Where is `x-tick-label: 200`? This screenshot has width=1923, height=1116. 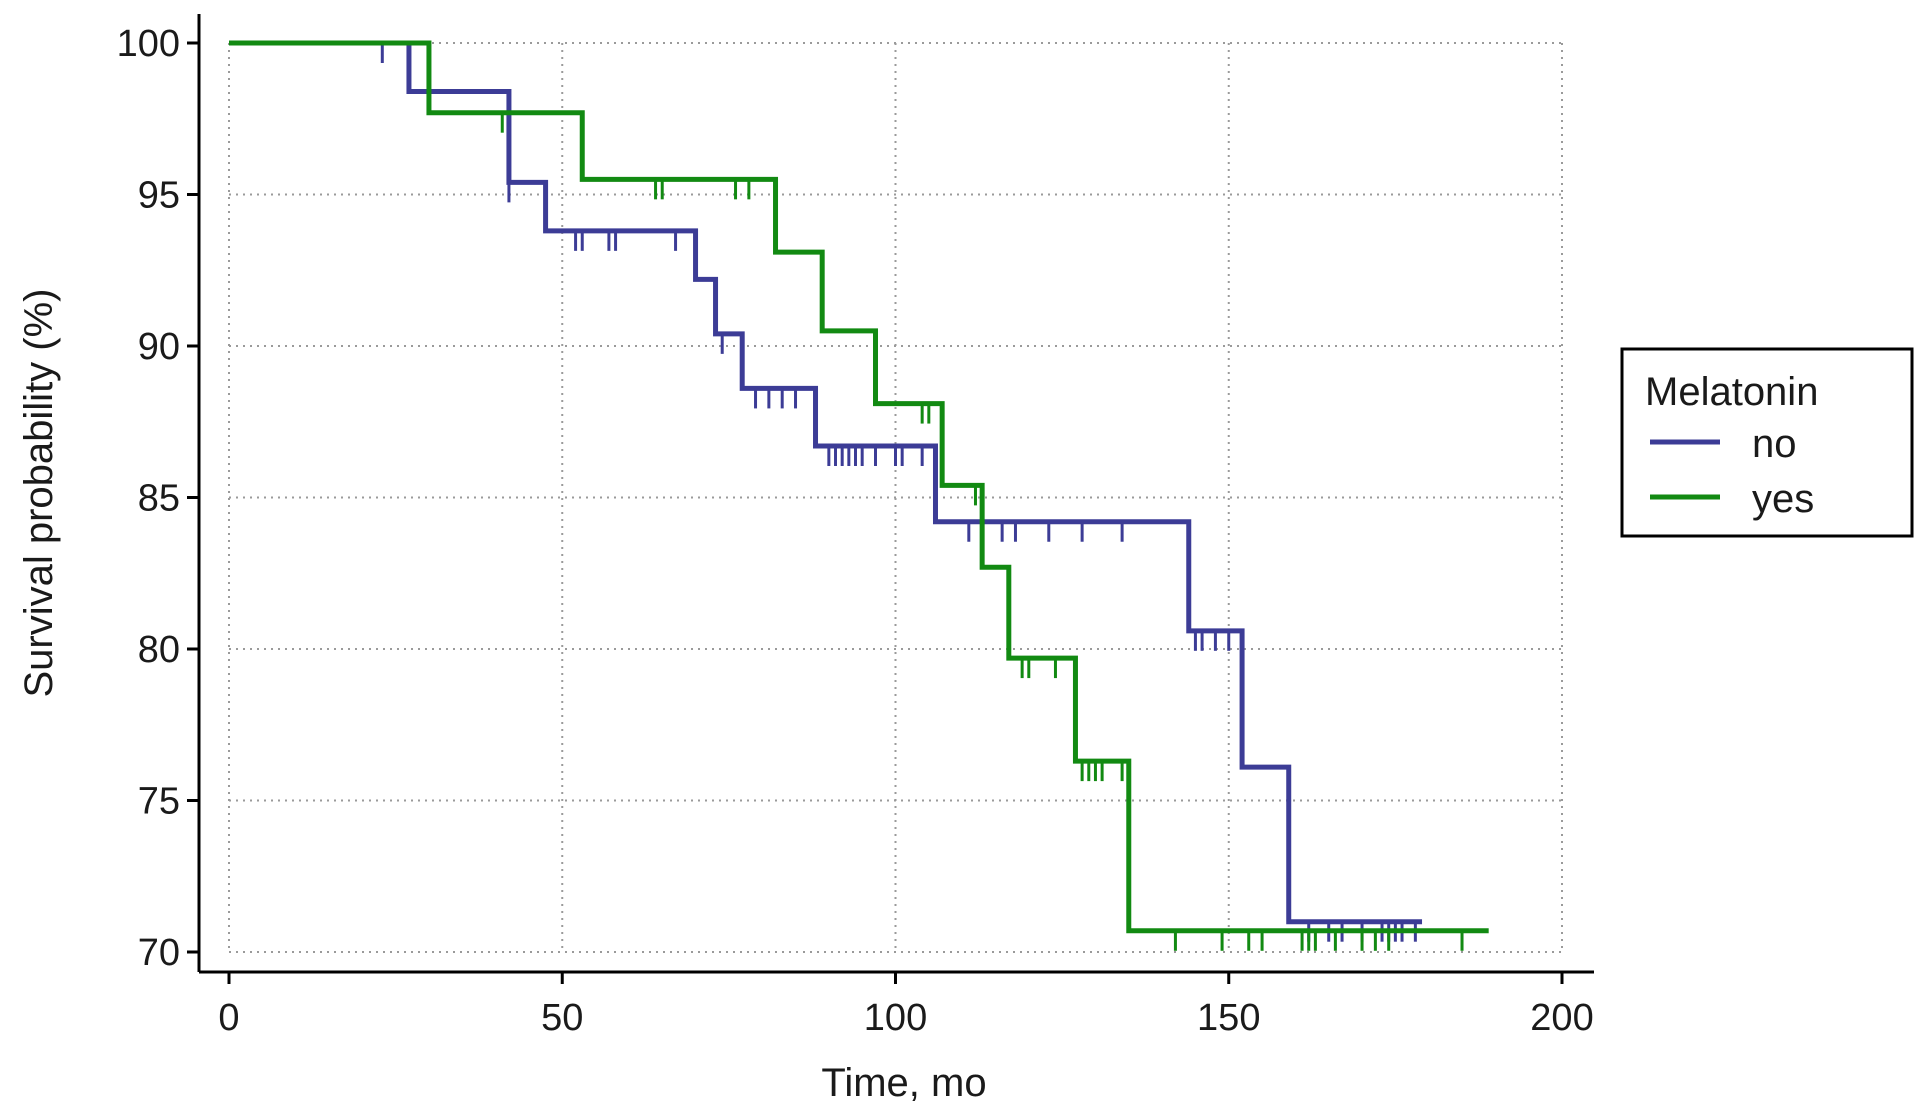 x-tick-label: 200 is located at coordinates (1561, 1018).